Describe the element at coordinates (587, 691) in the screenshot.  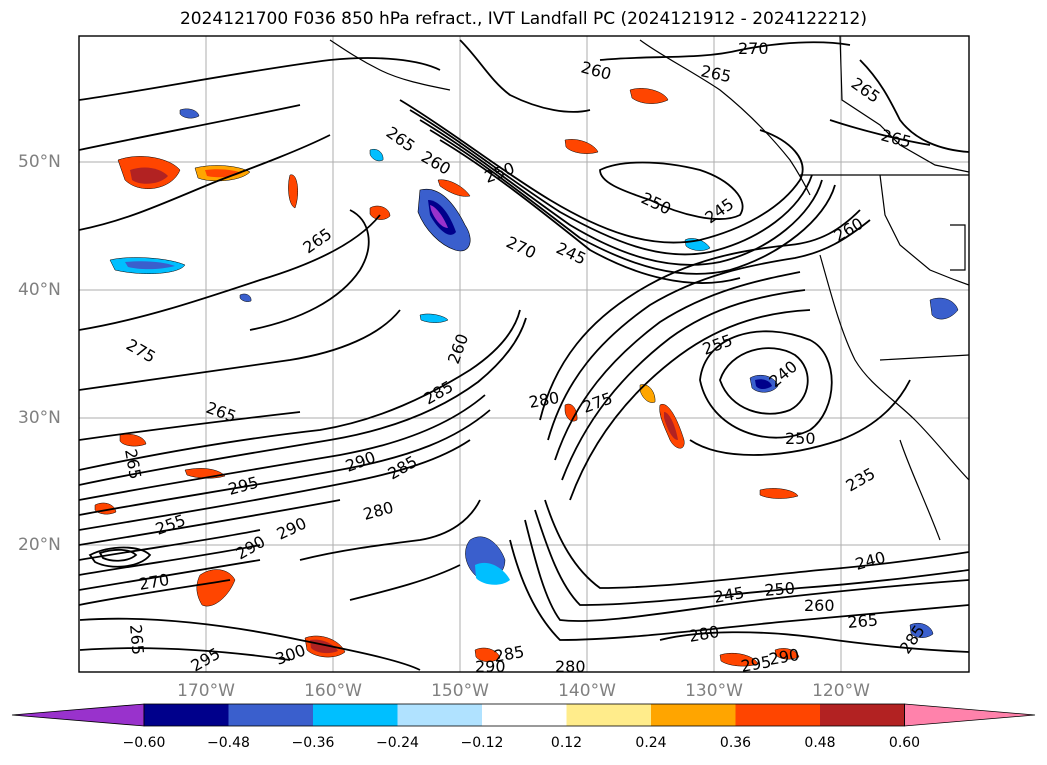
I see `lon-label-140w: 140°W` at that location.